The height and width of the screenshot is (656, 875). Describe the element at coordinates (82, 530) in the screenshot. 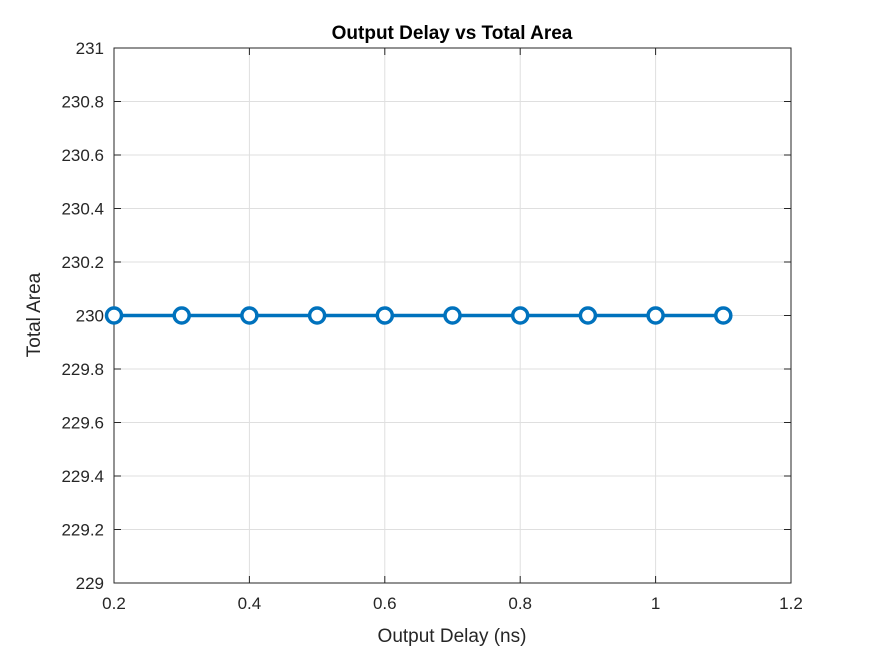

I see `y-tick-label: 229.2` at that location.